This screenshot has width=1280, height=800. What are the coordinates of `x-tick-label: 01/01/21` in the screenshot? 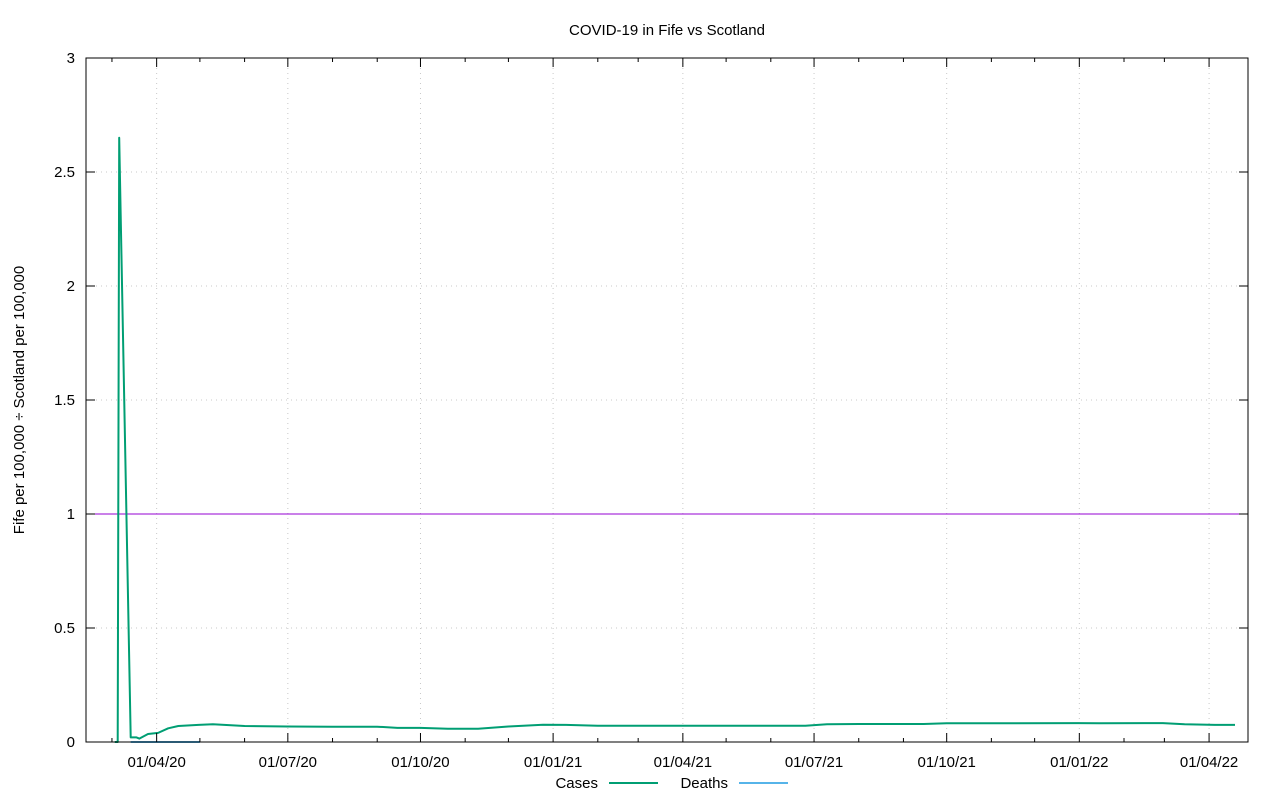 It's located at (553, 762).